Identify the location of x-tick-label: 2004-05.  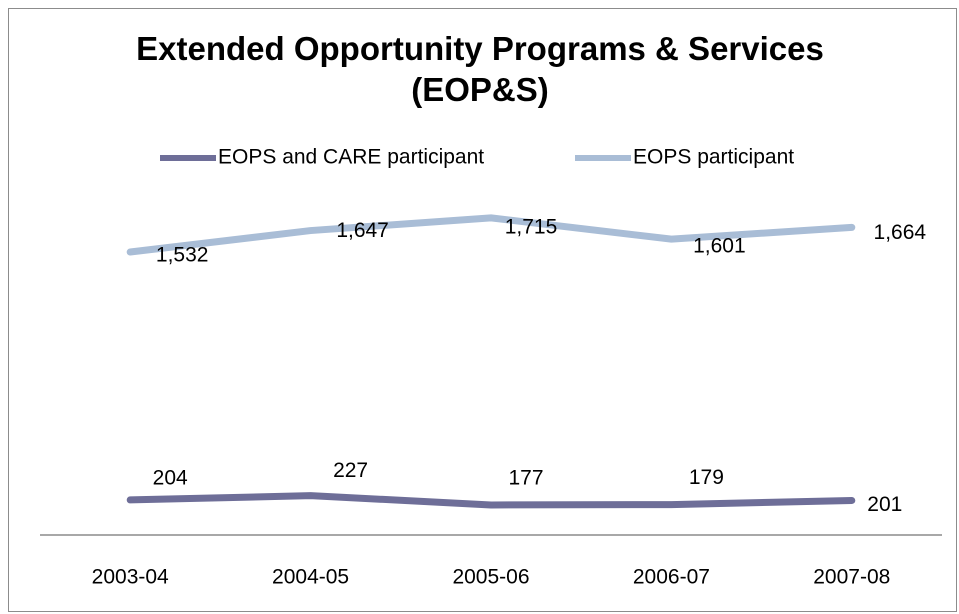
(310, 577).